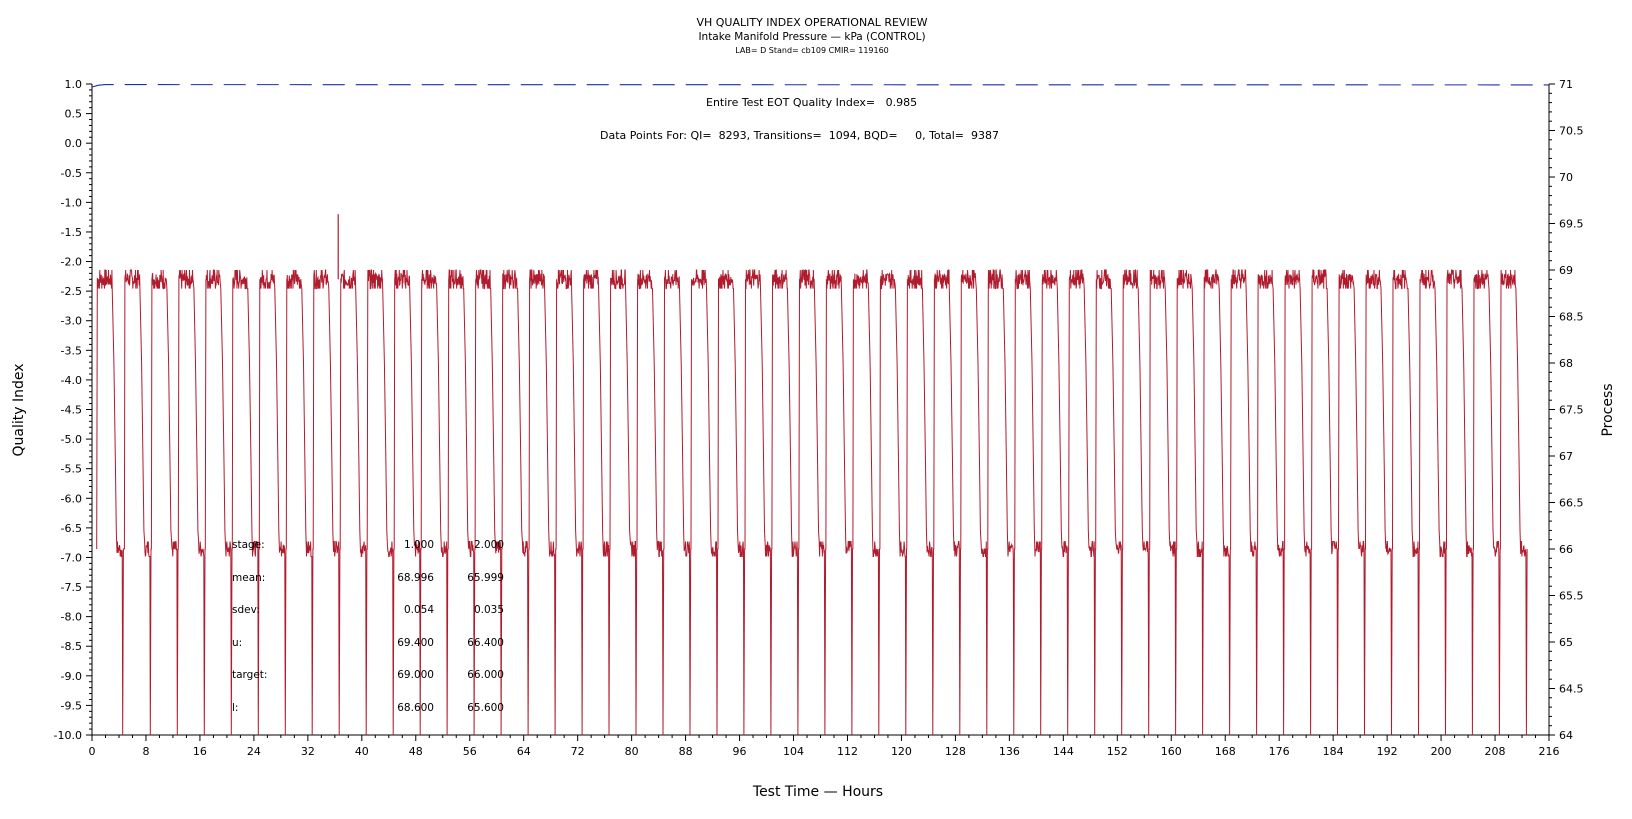 Image resolution: width=1632 pixels, height=819 pixels. I want to click on x-tick-label: 200, so click(1441, 751).